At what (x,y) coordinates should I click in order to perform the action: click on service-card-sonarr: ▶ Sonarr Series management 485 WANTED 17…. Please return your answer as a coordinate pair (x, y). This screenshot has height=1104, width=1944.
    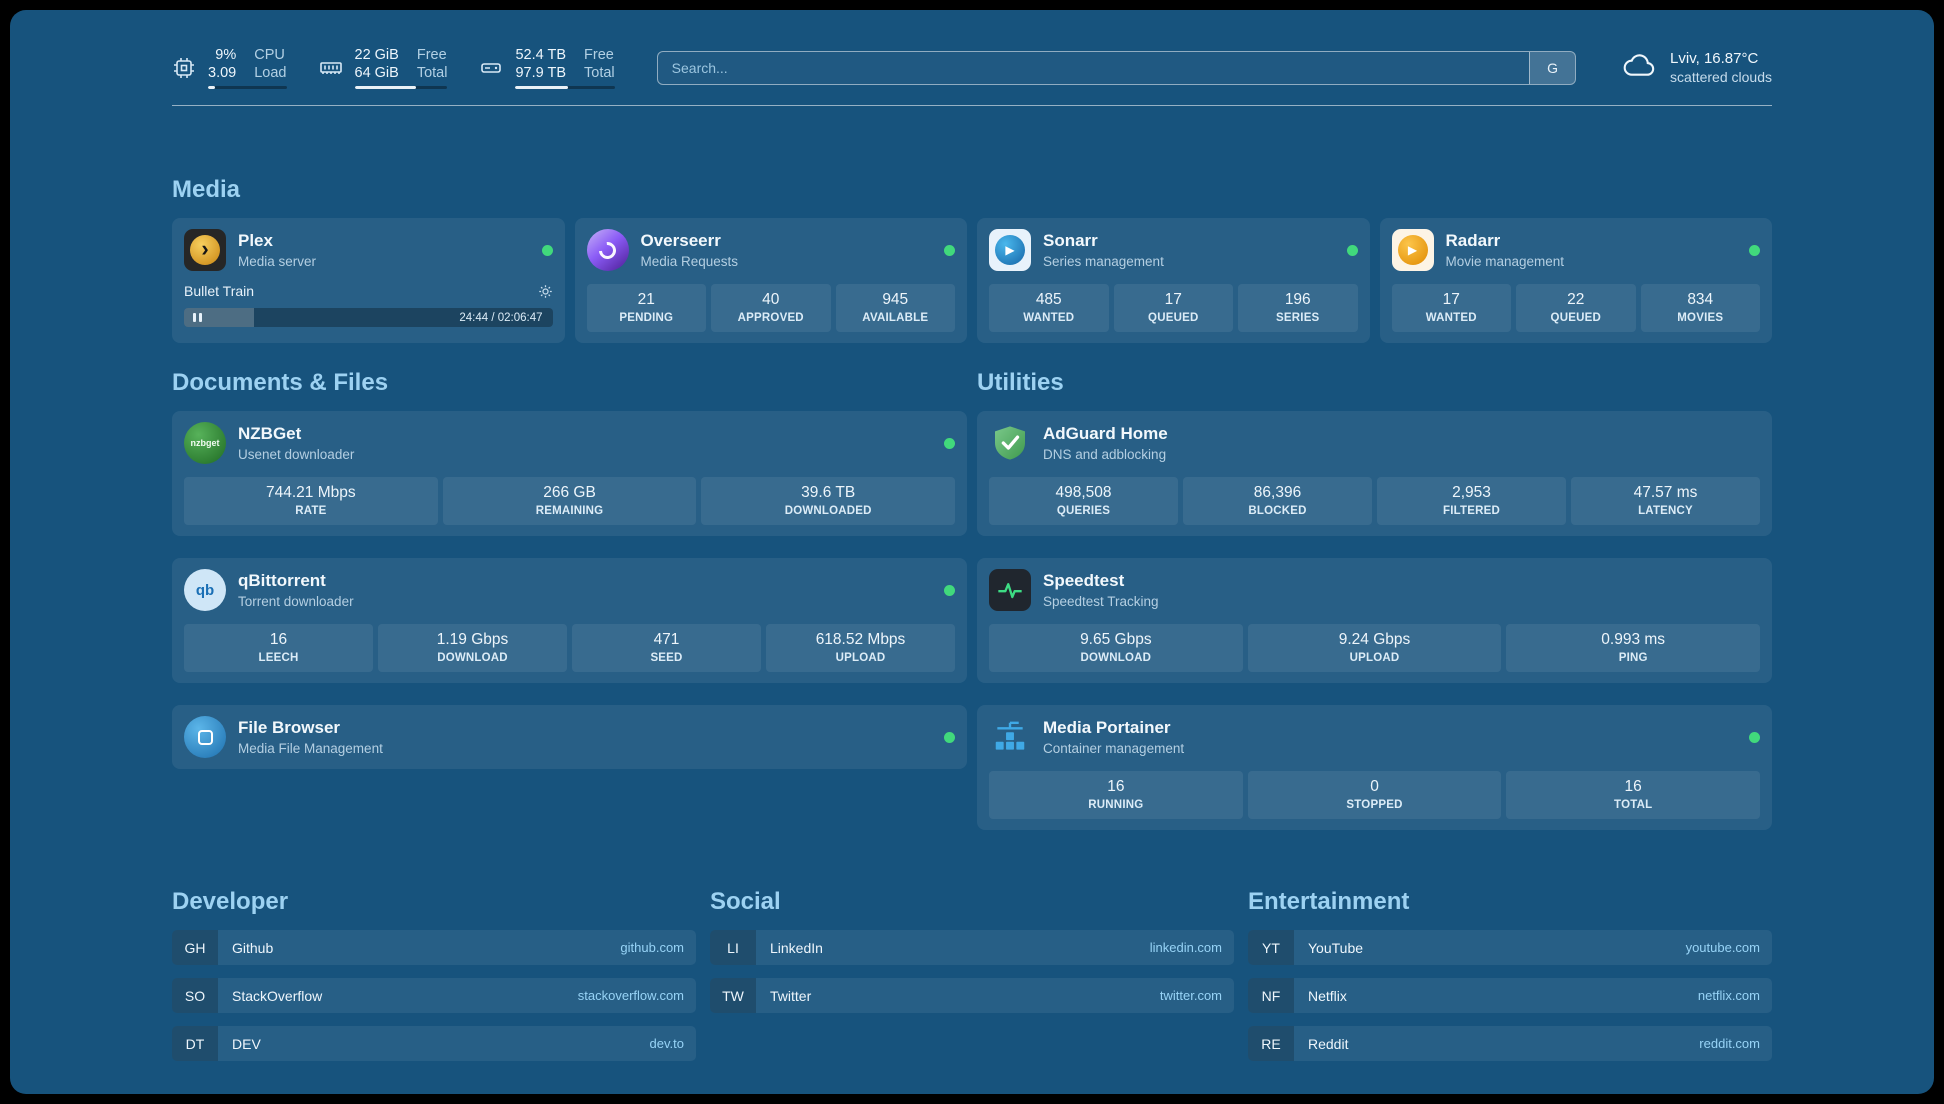
    Looking at the image, I should click on (1173, 280).